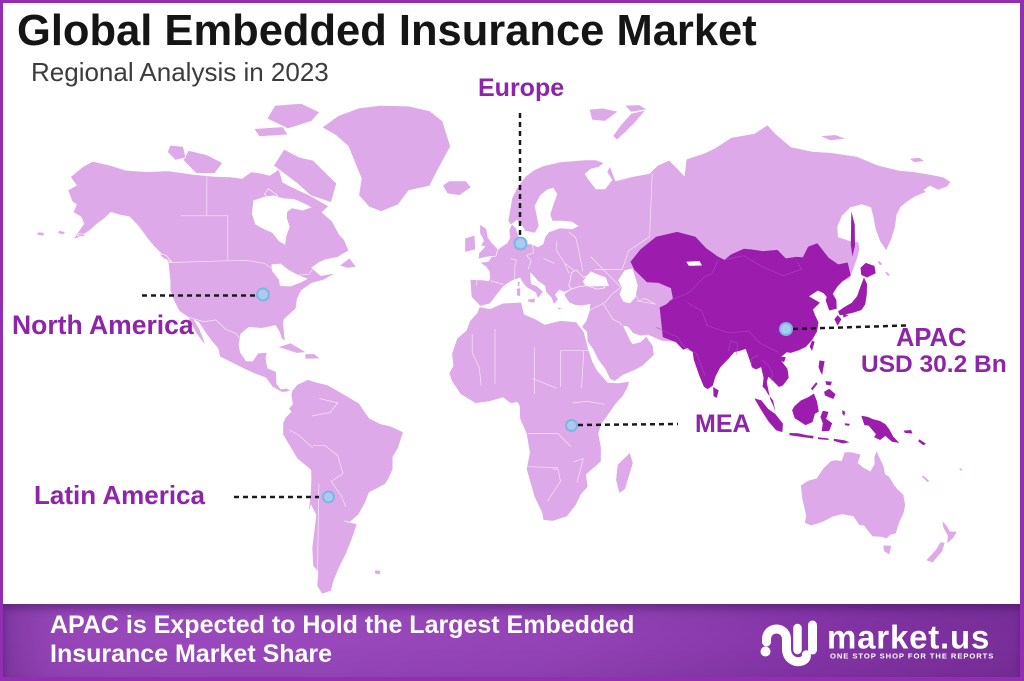 This screenshot has width=1024, height=681. I want to click on svg-text: ONE STOP SHOP FOR THE REPORTS, so click(912, 656).